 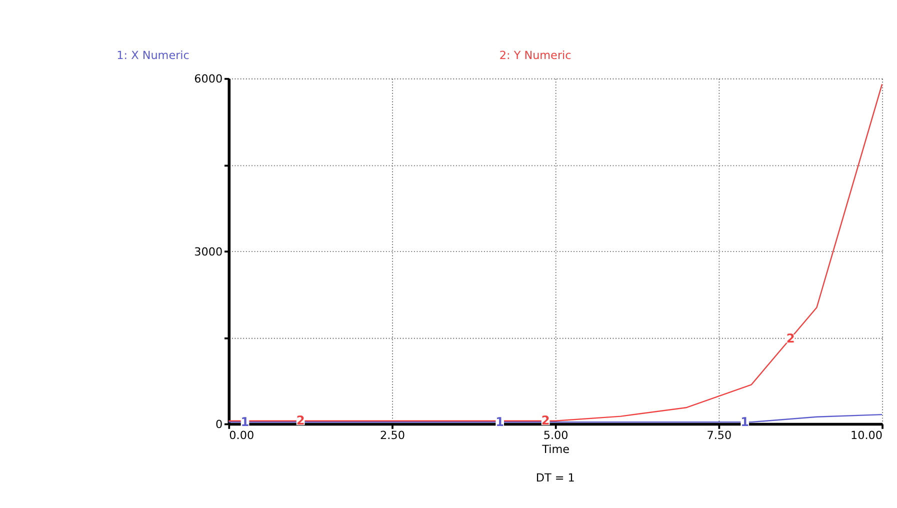 What do you see at coordinates (219, 424) in the screenshot?
I see `y-tick-label: 0` at bounding box center [219, 424].